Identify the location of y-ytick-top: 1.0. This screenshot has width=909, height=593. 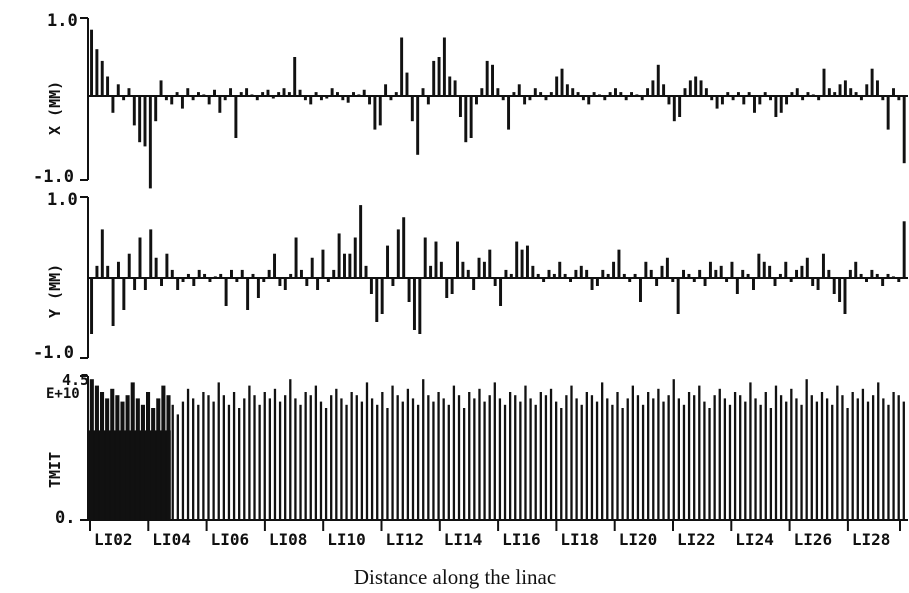
(62, 200).